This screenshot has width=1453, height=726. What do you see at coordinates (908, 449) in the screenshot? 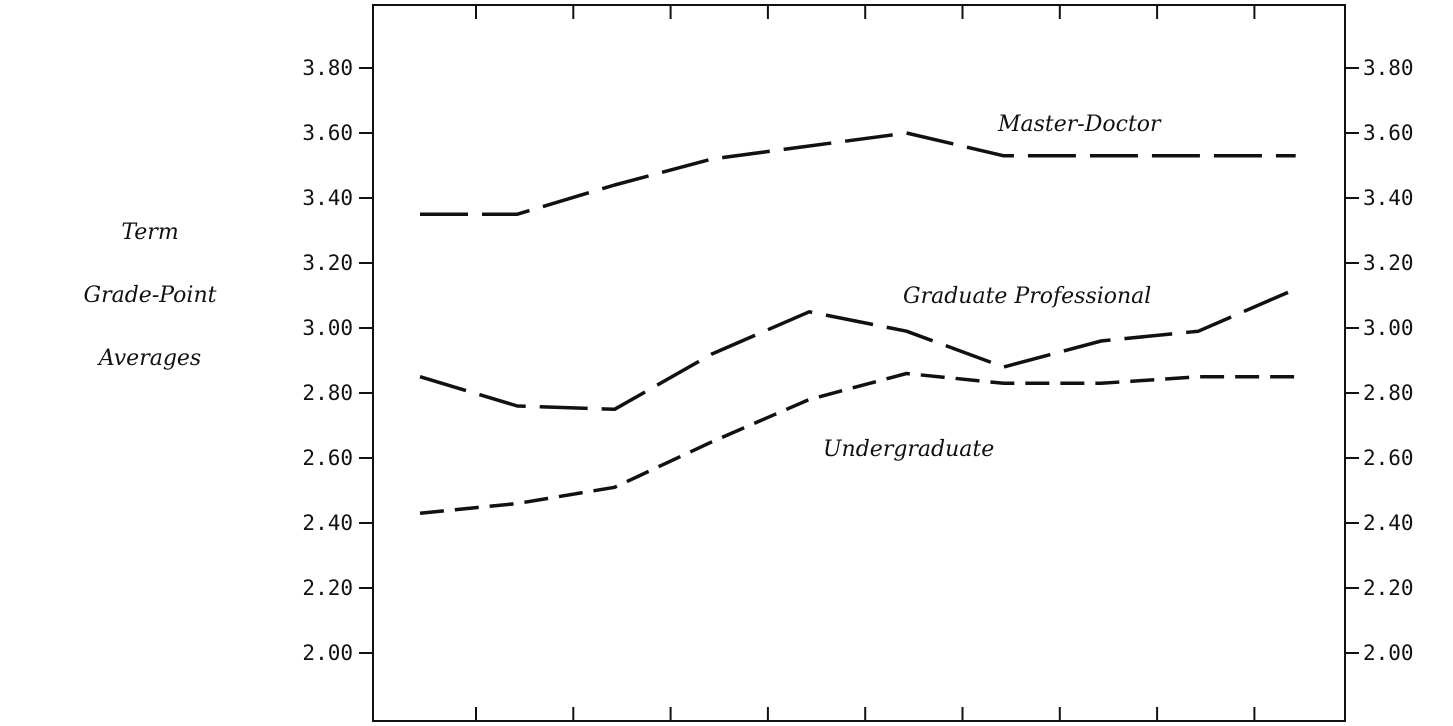
I see `series-label-undergraduate: Undergraduate` at bounding box center [908, 449].